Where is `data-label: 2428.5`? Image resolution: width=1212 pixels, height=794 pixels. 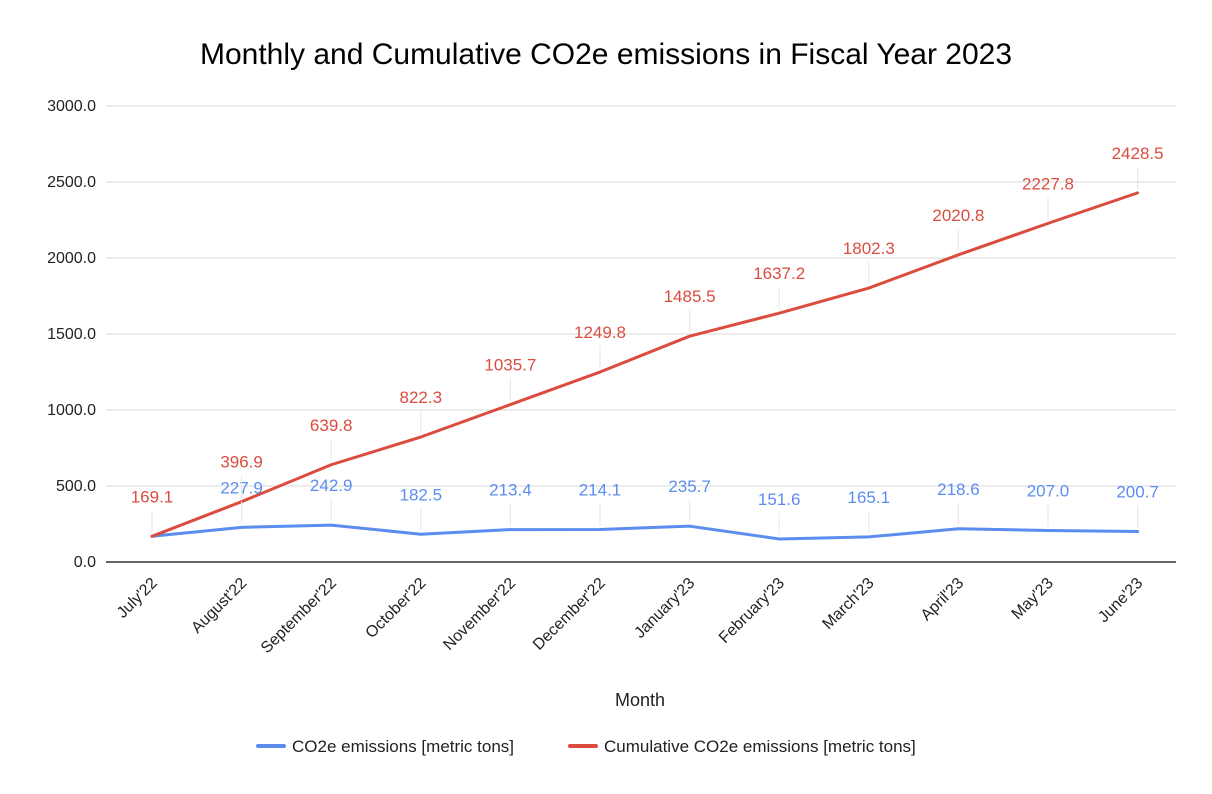 data-label: 2428.5 is located at coordinates (1138, 153).